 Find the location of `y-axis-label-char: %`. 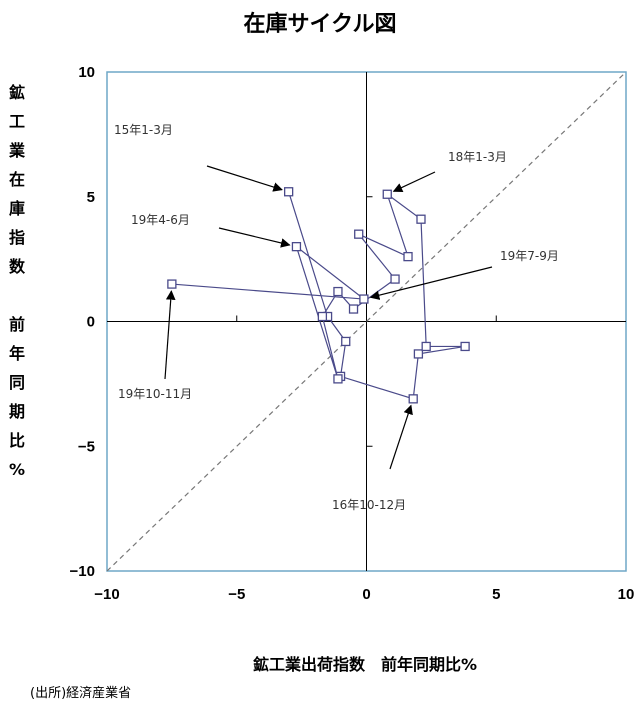

y-axis-label-char: % is located at coordinates (17, 469).